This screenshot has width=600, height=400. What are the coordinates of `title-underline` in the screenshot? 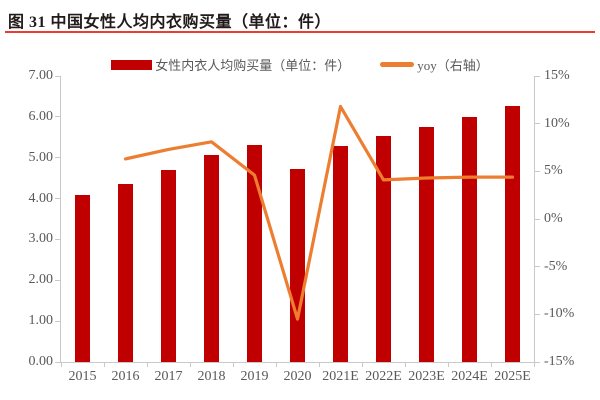 It's located at (300, 32).